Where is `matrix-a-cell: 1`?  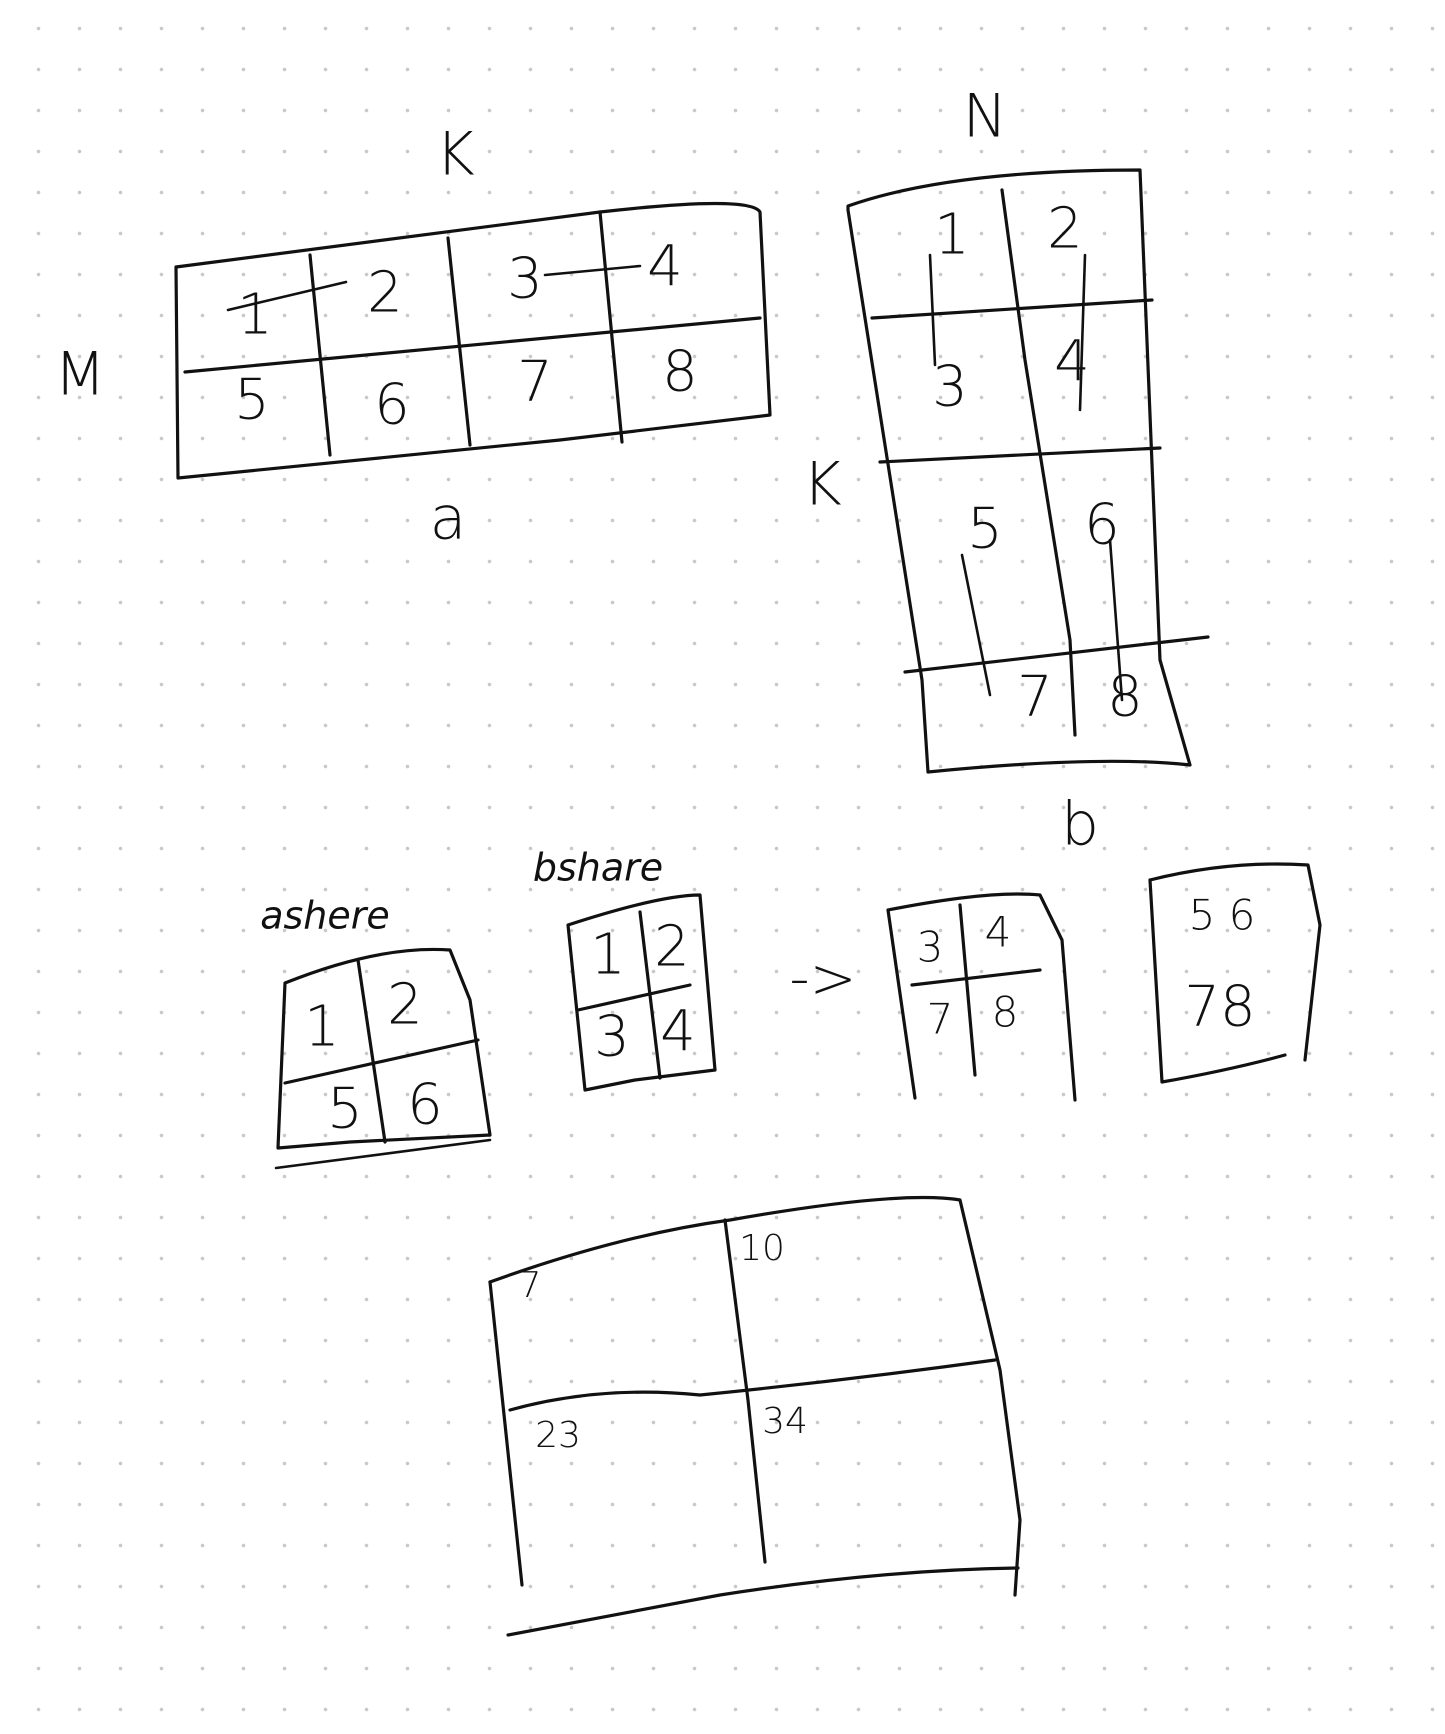 matrix-a-cell: 1 is located at coordinates (255, 314).